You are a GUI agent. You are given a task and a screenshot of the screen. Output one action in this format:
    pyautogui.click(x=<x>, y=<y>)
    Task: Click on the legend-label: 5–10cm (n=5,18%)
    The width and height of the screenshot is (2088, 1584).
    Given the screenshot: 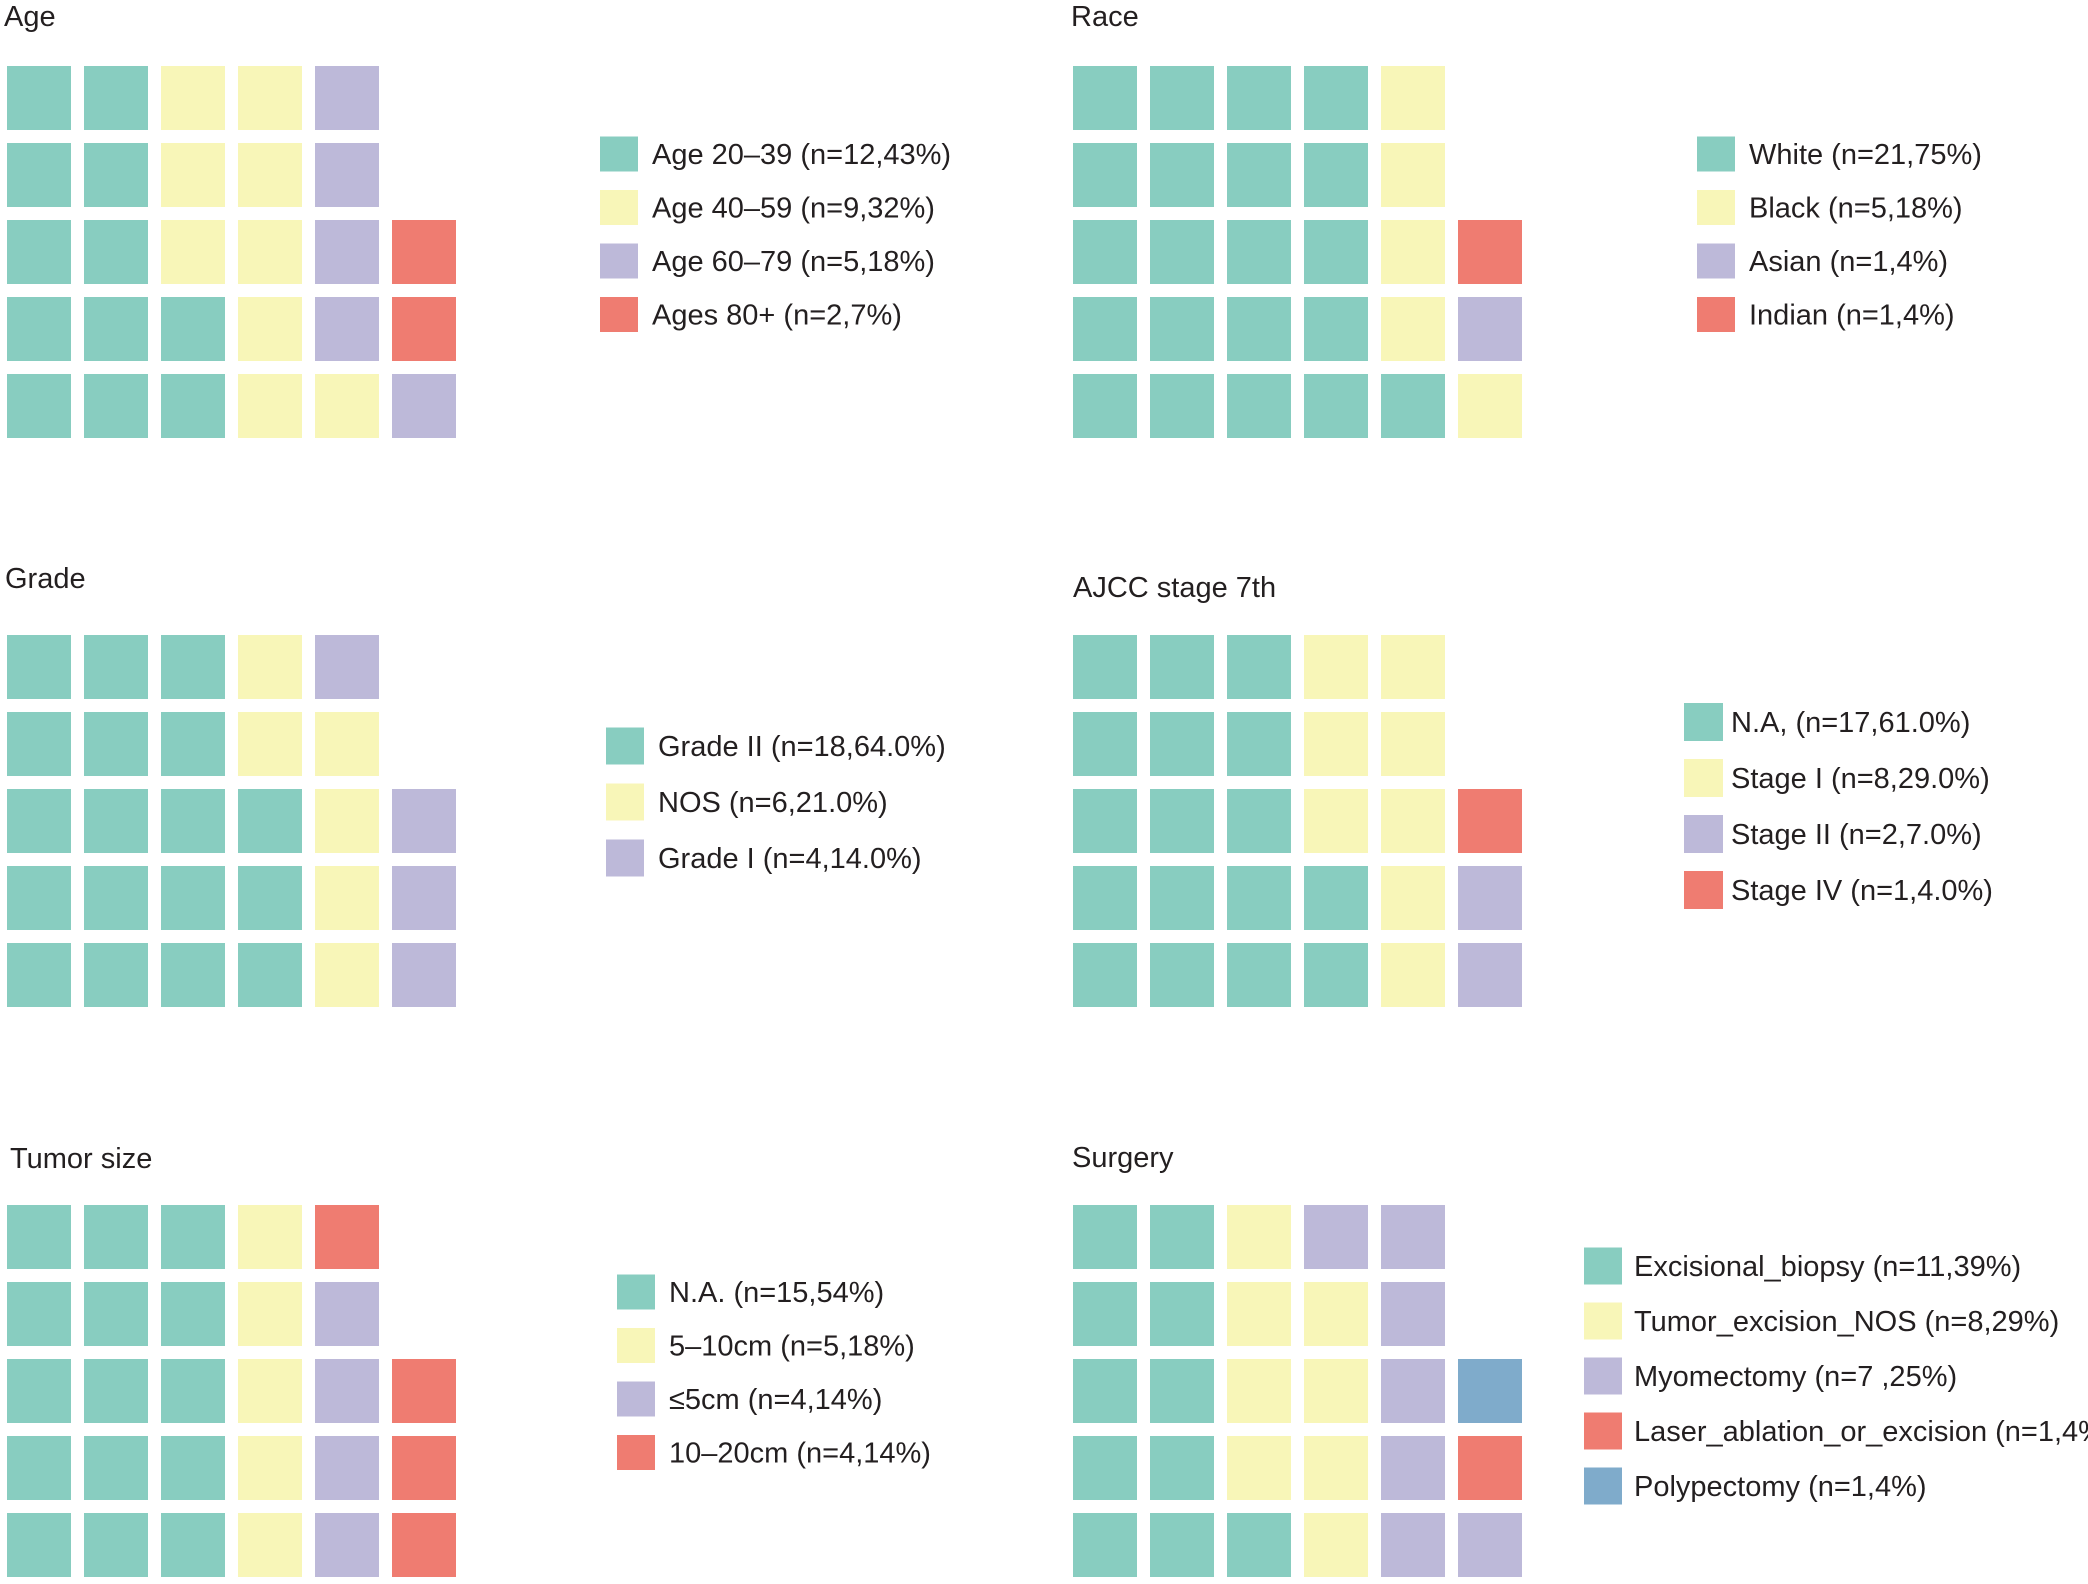 What is the action you would take?
    pyautogui.click(x=792, y=1347)
    